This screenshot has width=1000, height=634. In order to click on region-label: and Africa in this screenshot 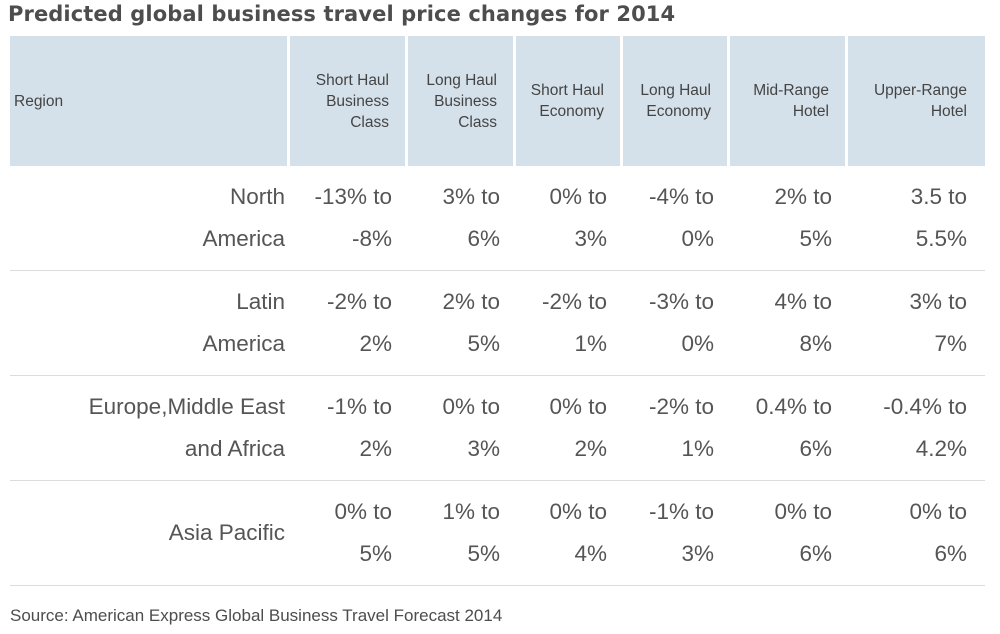, I will do `click(234, 448)`.